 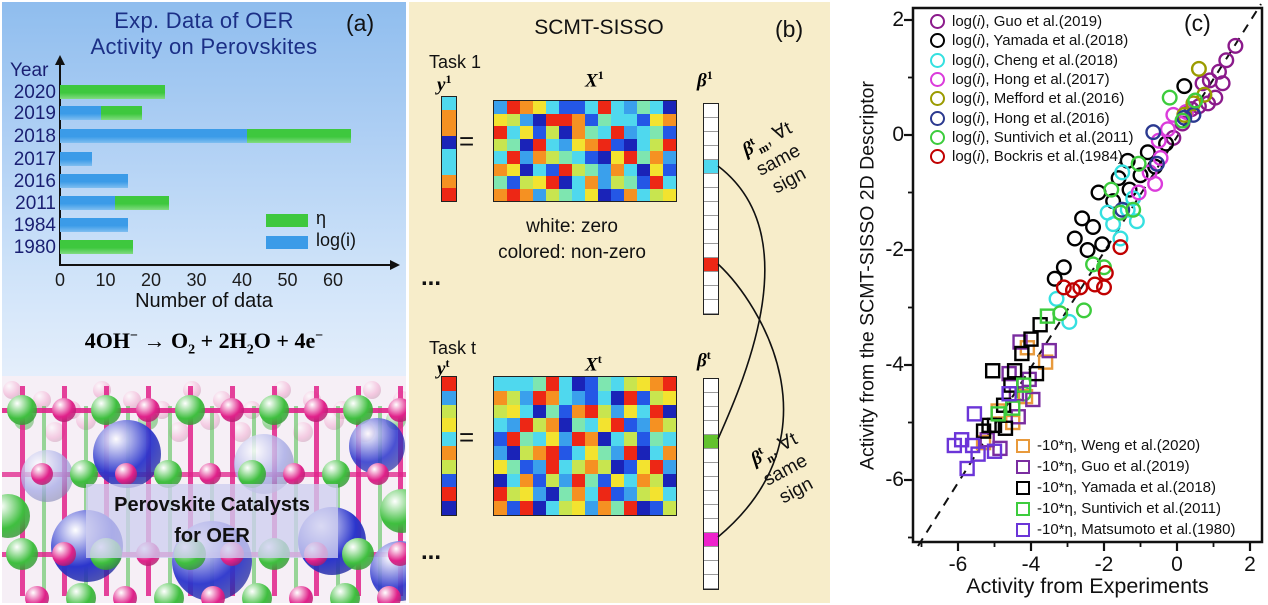 I want to click on equation-token: + 2H, so click(x=221, y=340).